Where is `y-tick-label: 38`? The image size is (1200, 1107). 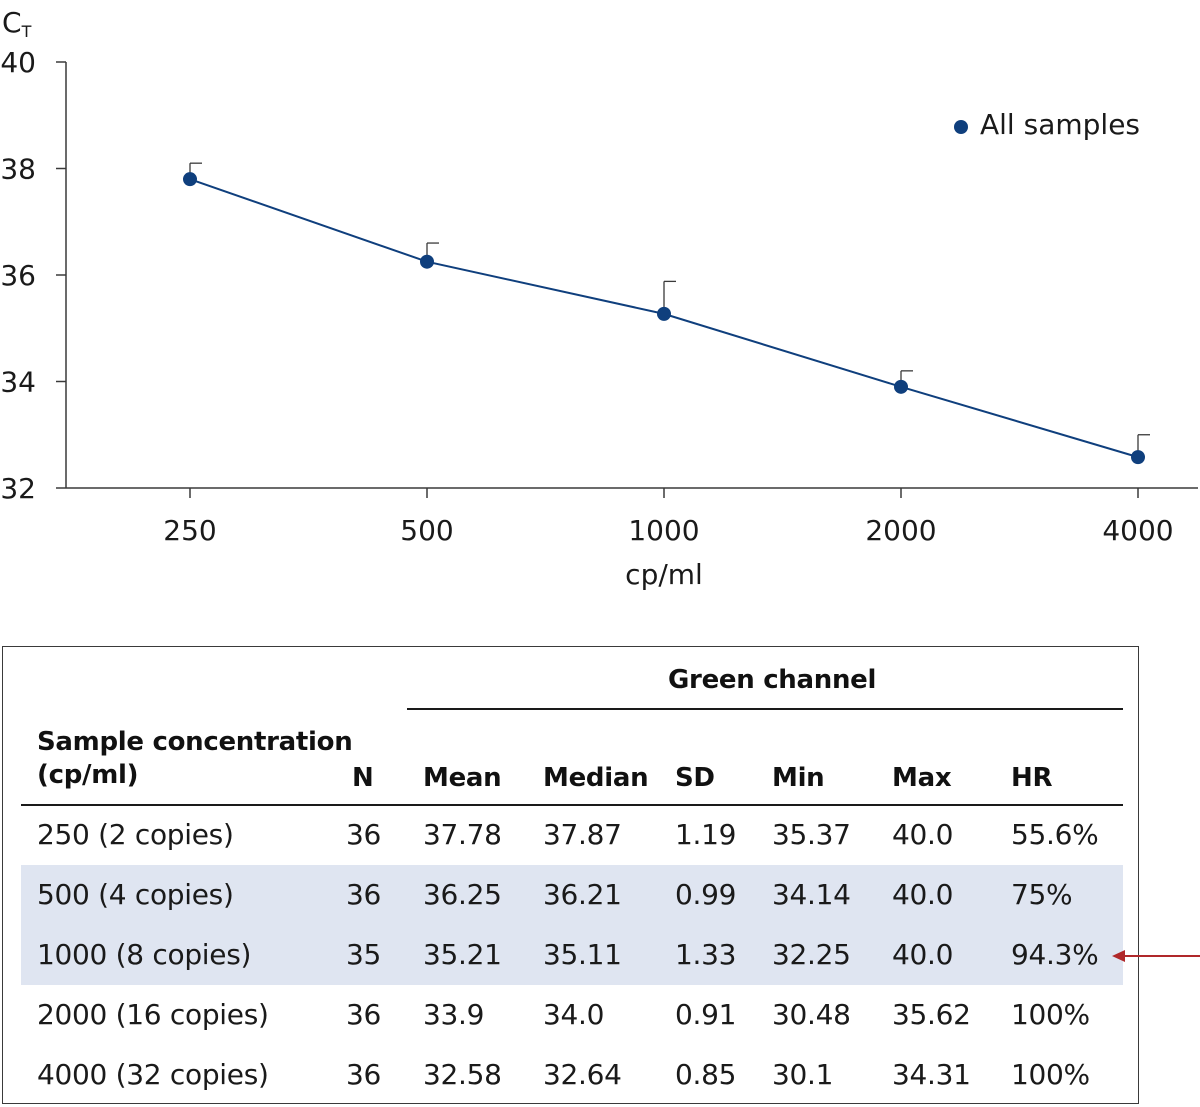
y-tick-label: 38 is located at coordinates (18, 169).